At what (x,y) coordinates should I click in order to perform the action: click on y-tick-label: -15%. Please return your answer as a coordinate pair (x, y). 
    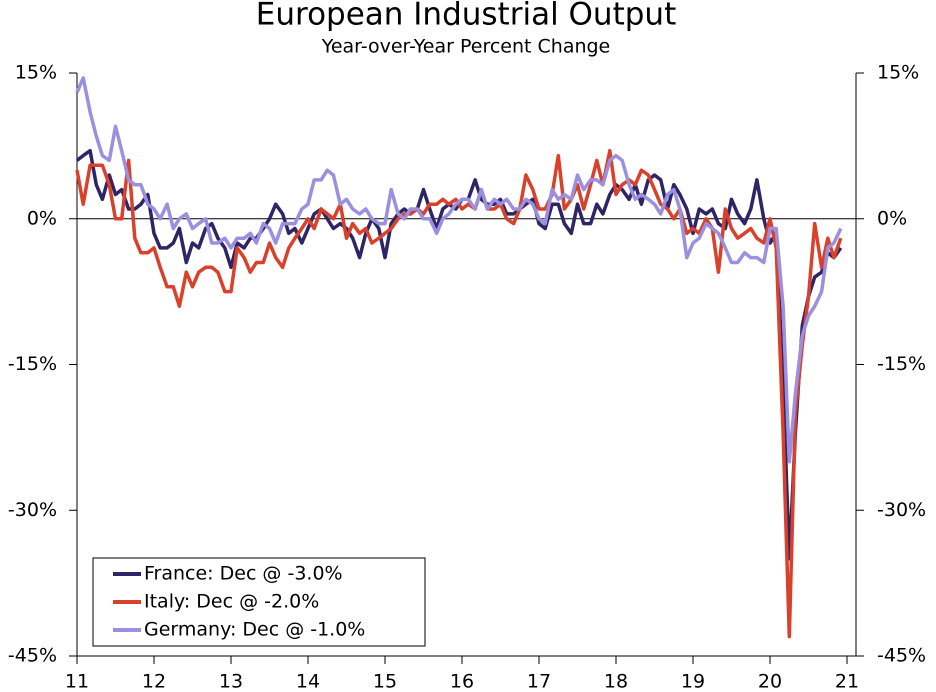
    Looking at the image, I should click on (32, 364).